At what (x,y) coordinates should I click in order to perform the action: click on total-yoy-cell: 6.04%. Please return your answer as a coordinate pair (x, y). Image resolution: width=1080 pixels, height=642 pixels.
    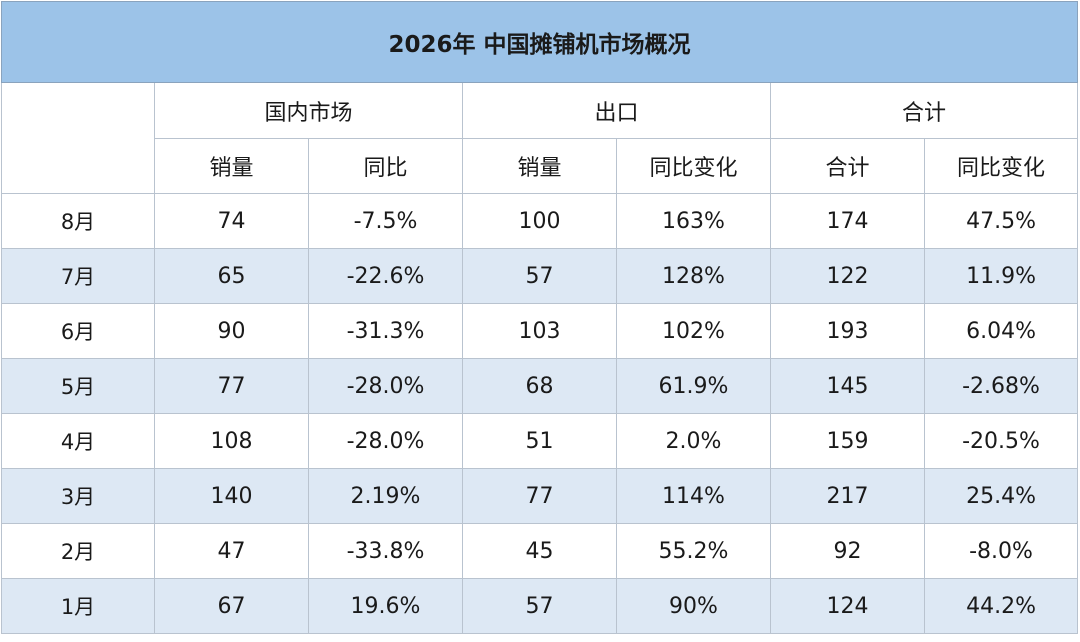
    Looking at the image, I should click on (1001, 331).